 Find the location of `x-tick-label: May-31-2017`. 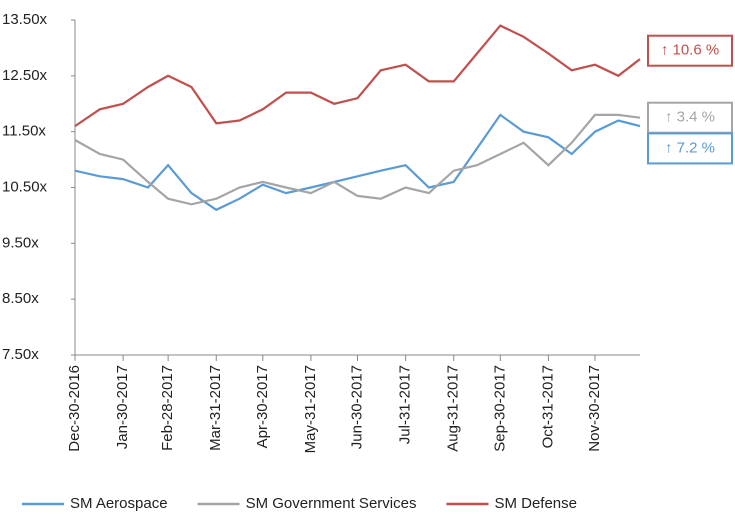

x-tick-label: May-31-2017 is located at coordinates (310, 409).